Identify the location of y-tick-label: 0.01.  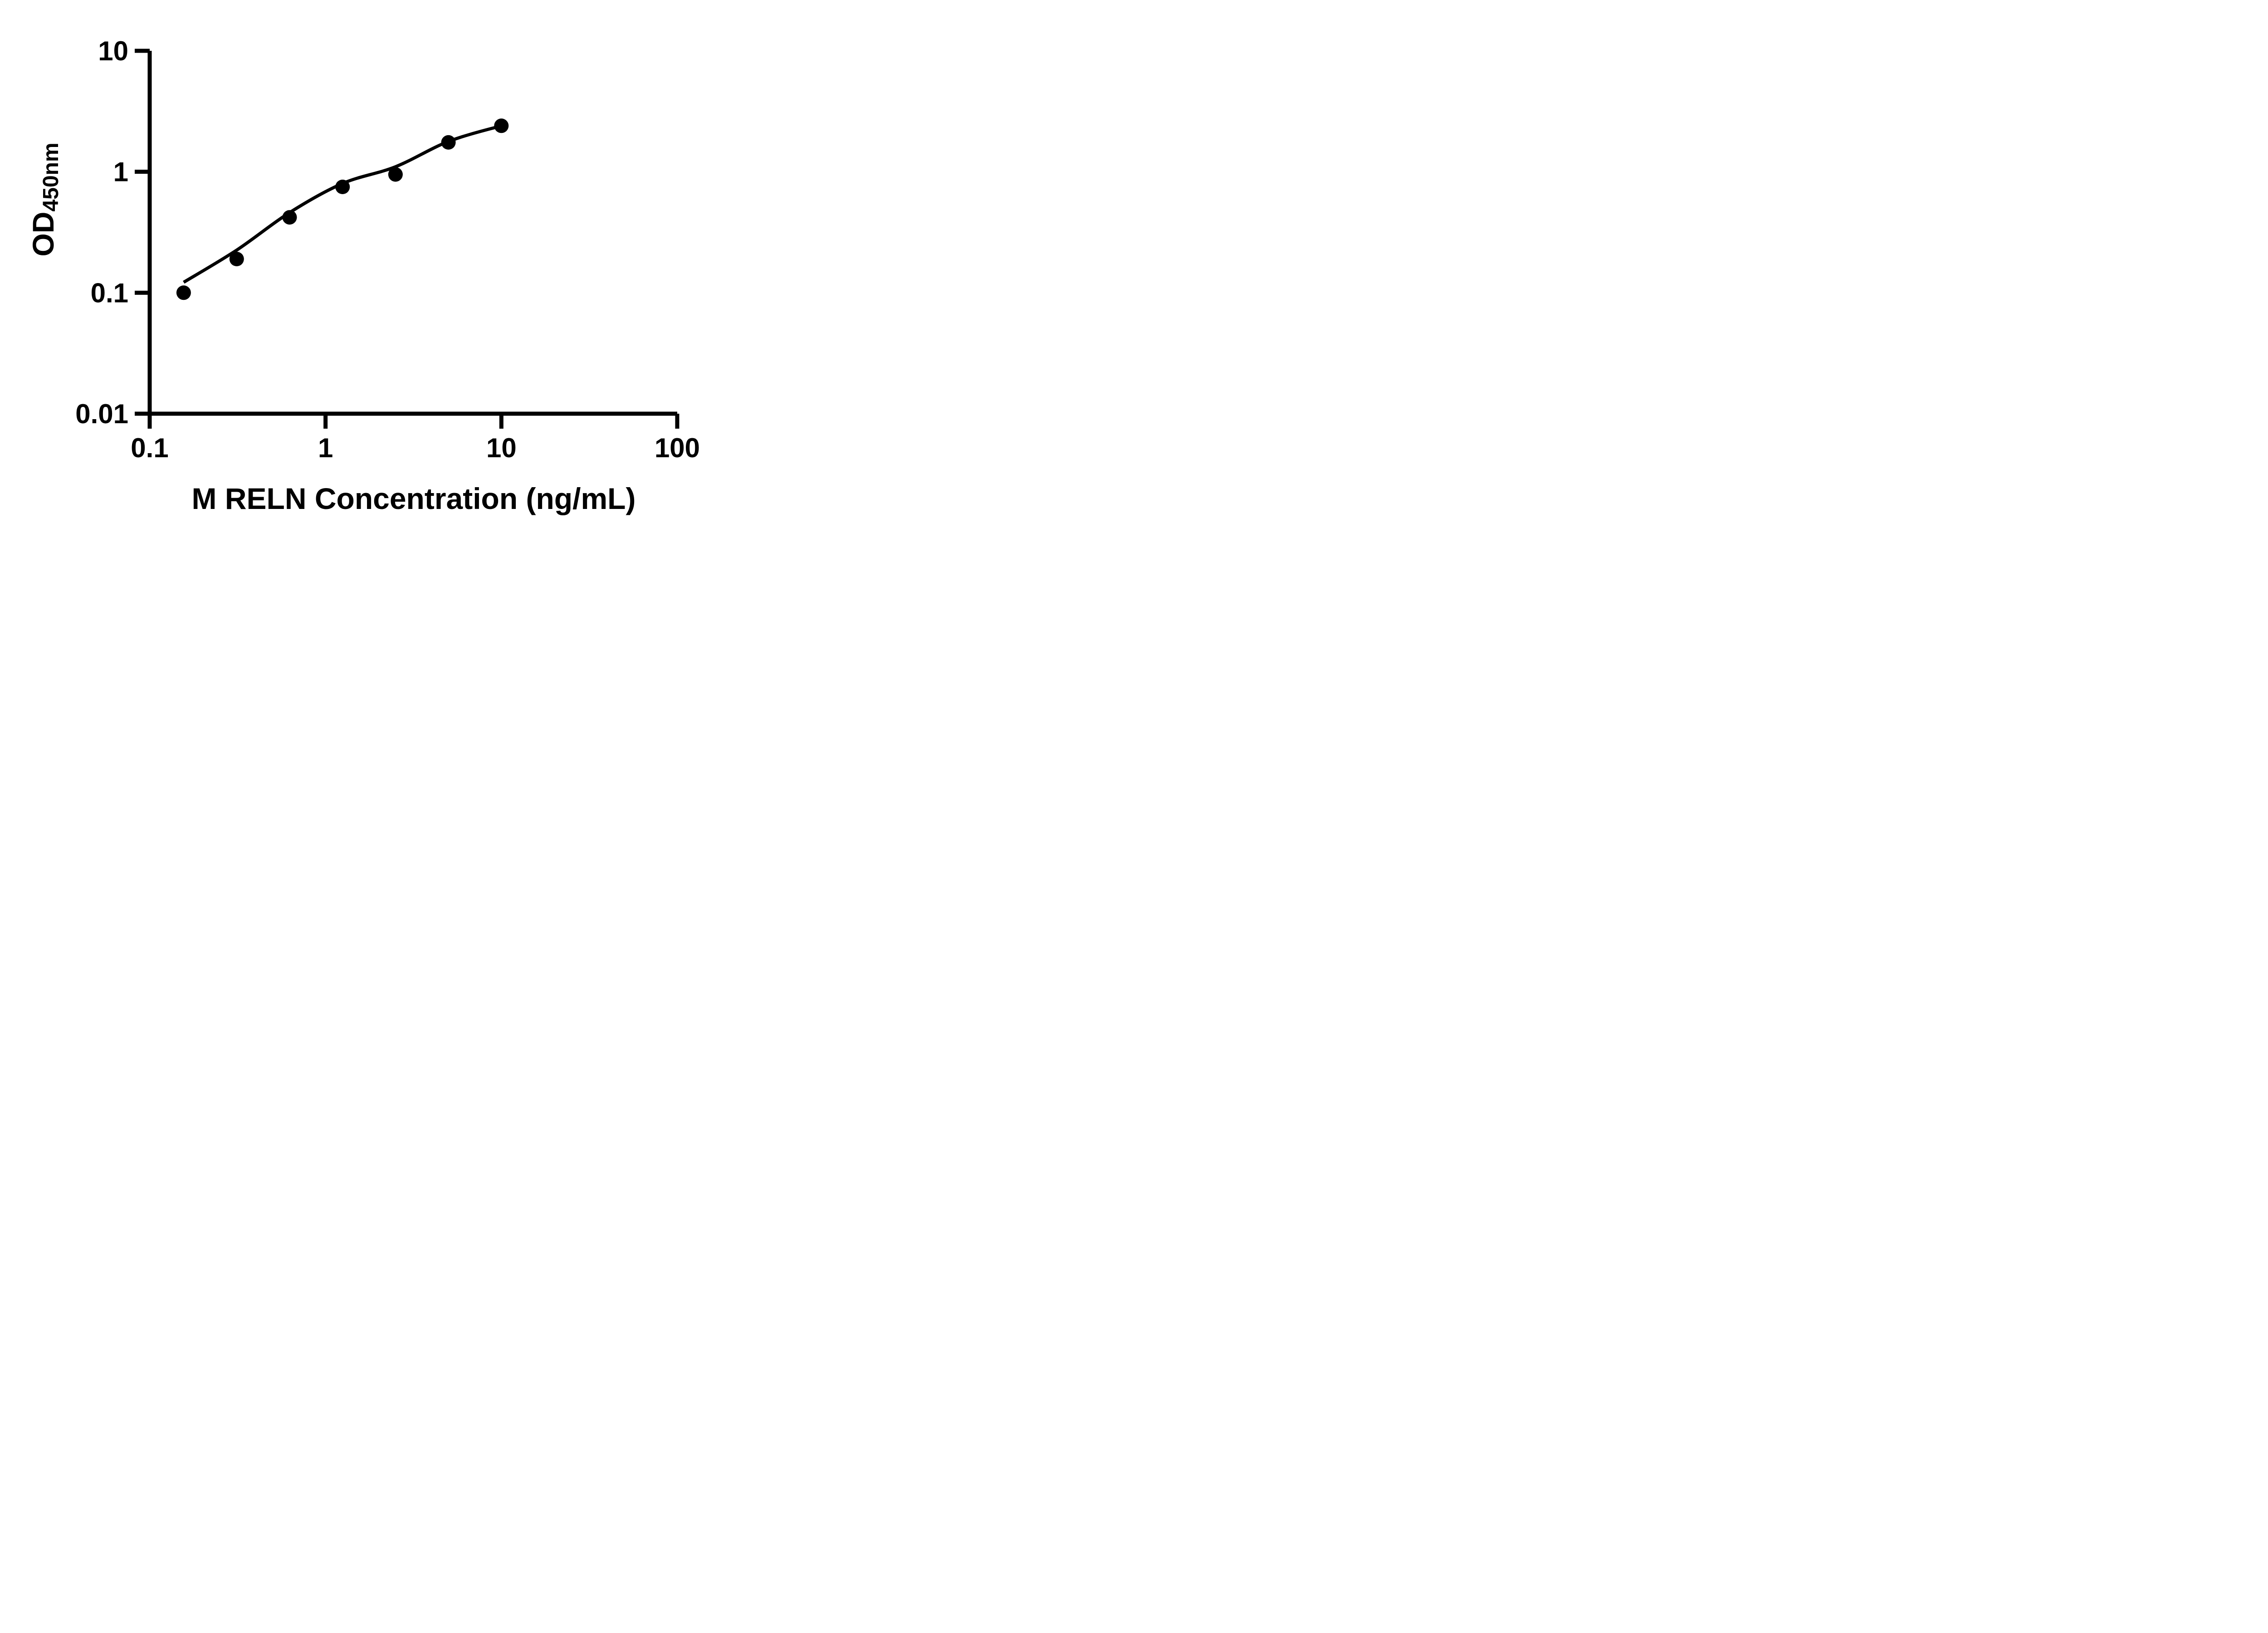
(101, 414).